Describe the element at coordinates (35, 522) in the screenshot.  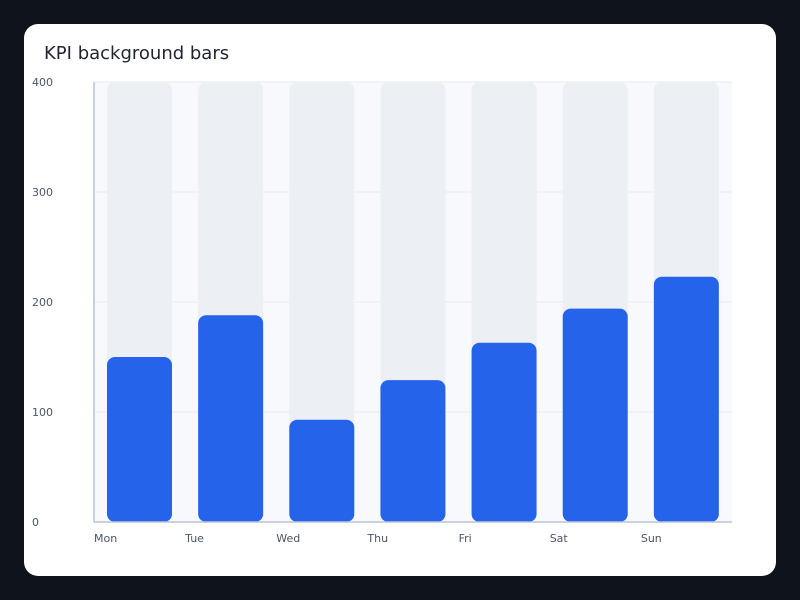
I see `y-tick-label: 0` at that location.